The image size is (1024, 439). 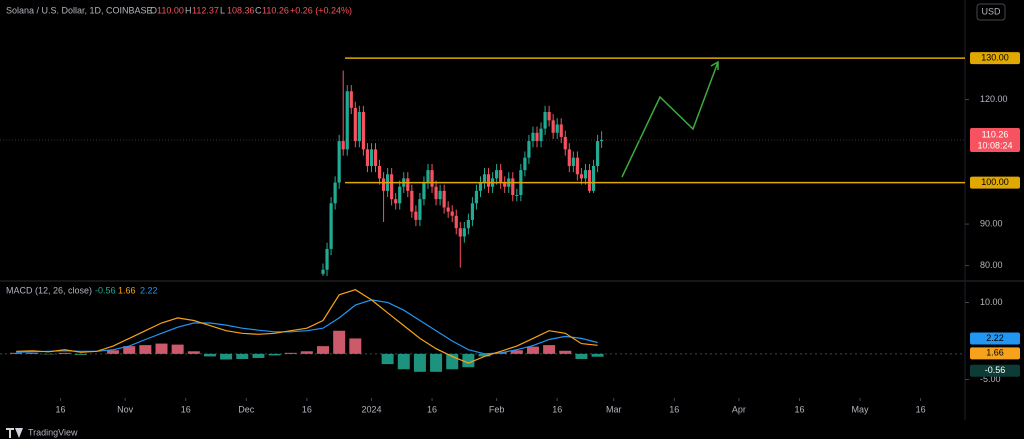 What do you see at coordinates (170, 10) in the screenshot?
I see `ohlc-value: 110.00` at bounding box center [170, 10].